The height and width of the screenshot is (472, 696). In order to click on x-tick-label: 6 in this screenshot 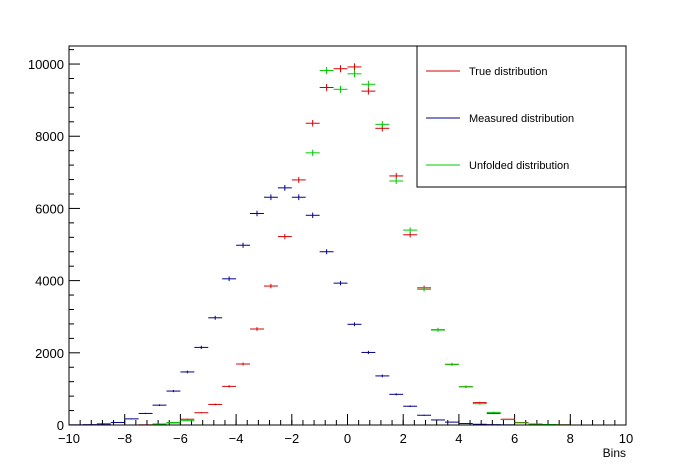, I will do `click(514, 438)`.